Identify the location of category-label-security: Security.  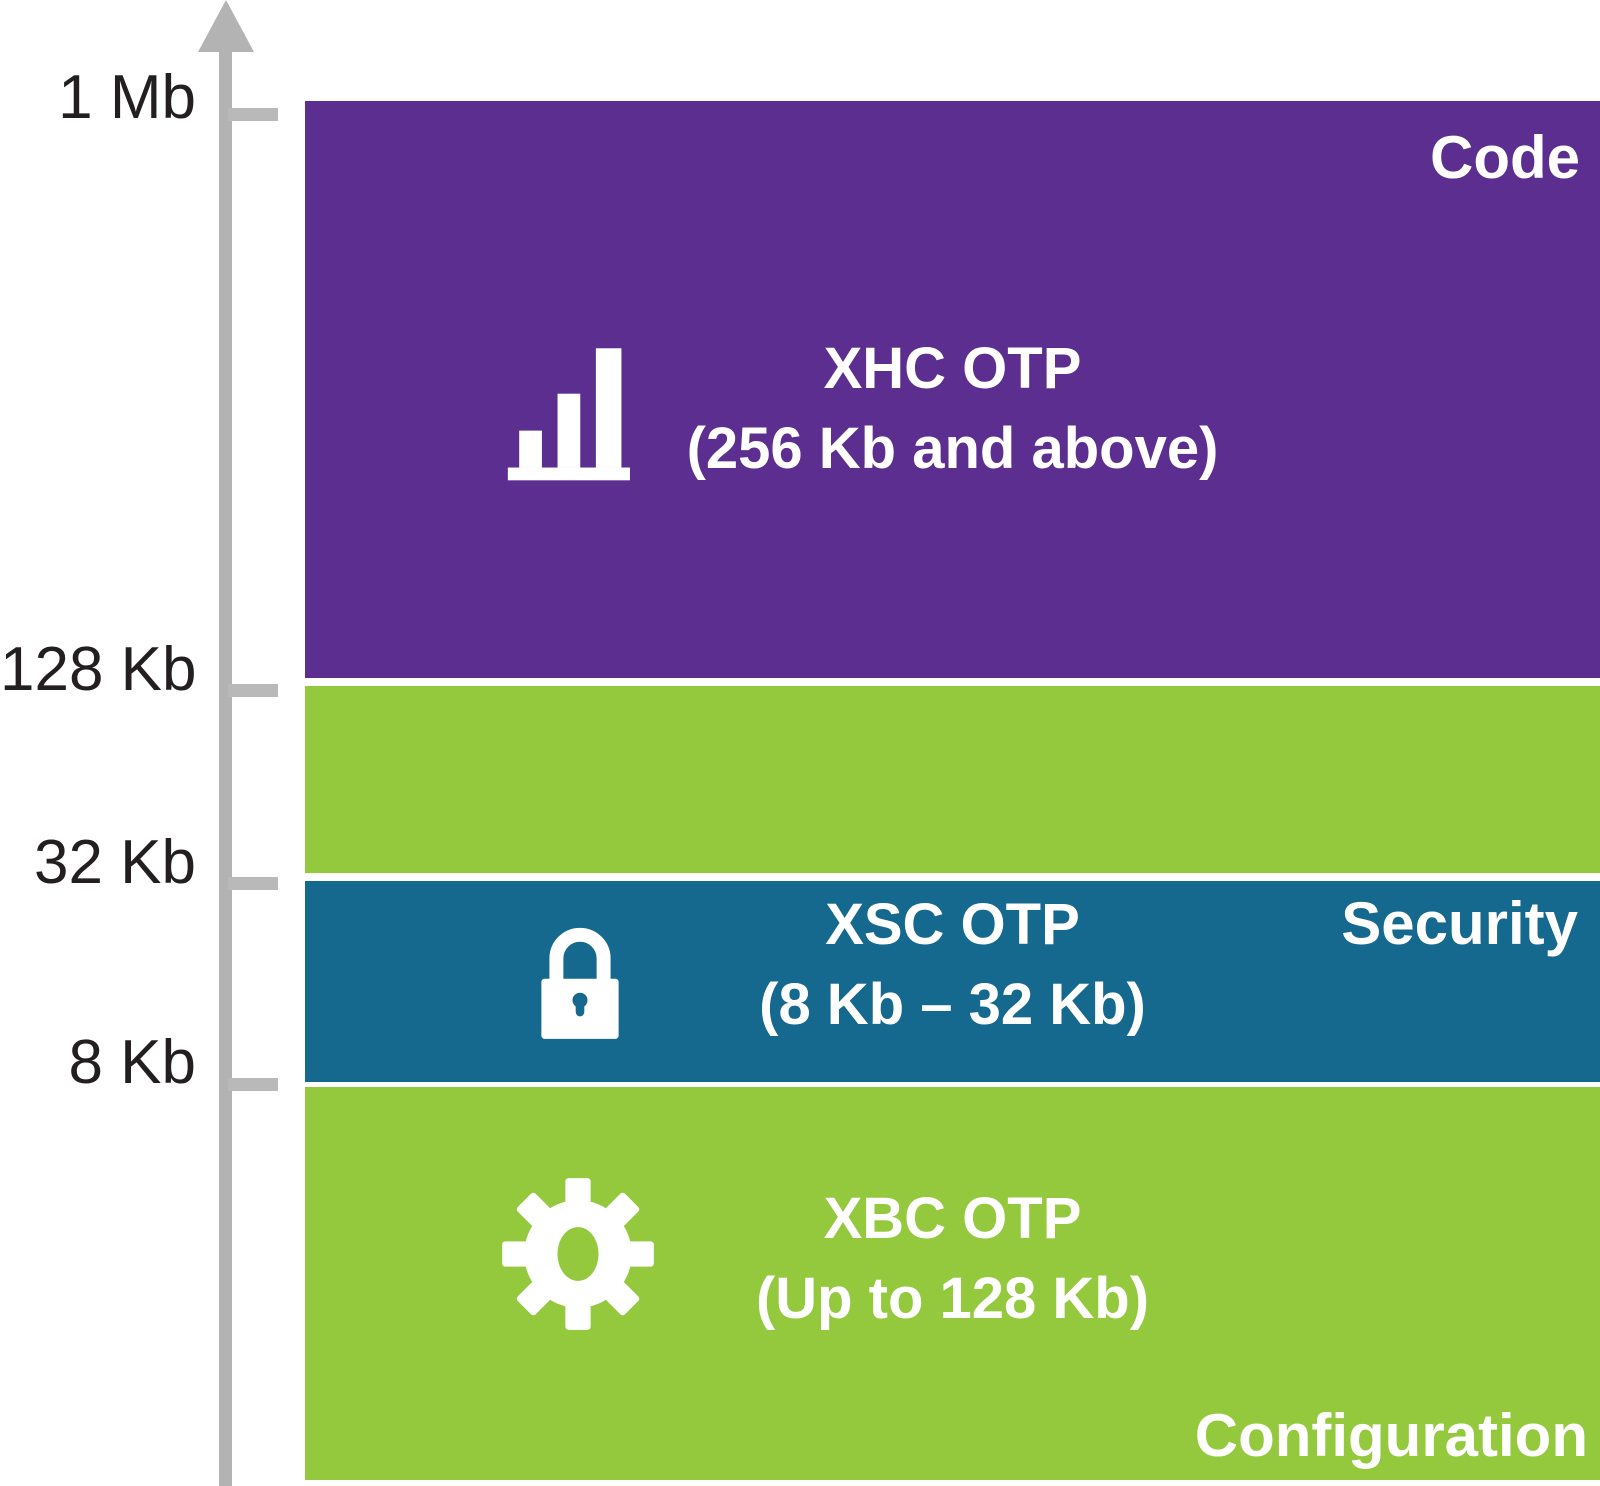
(1459, 923).